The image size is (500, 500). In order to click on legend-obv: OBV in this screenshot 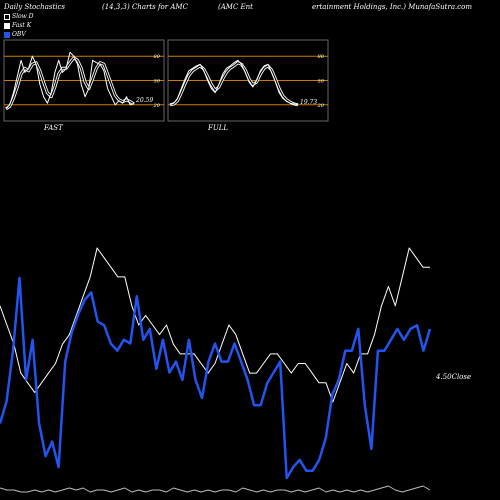, I will do `click(19, 34)`.